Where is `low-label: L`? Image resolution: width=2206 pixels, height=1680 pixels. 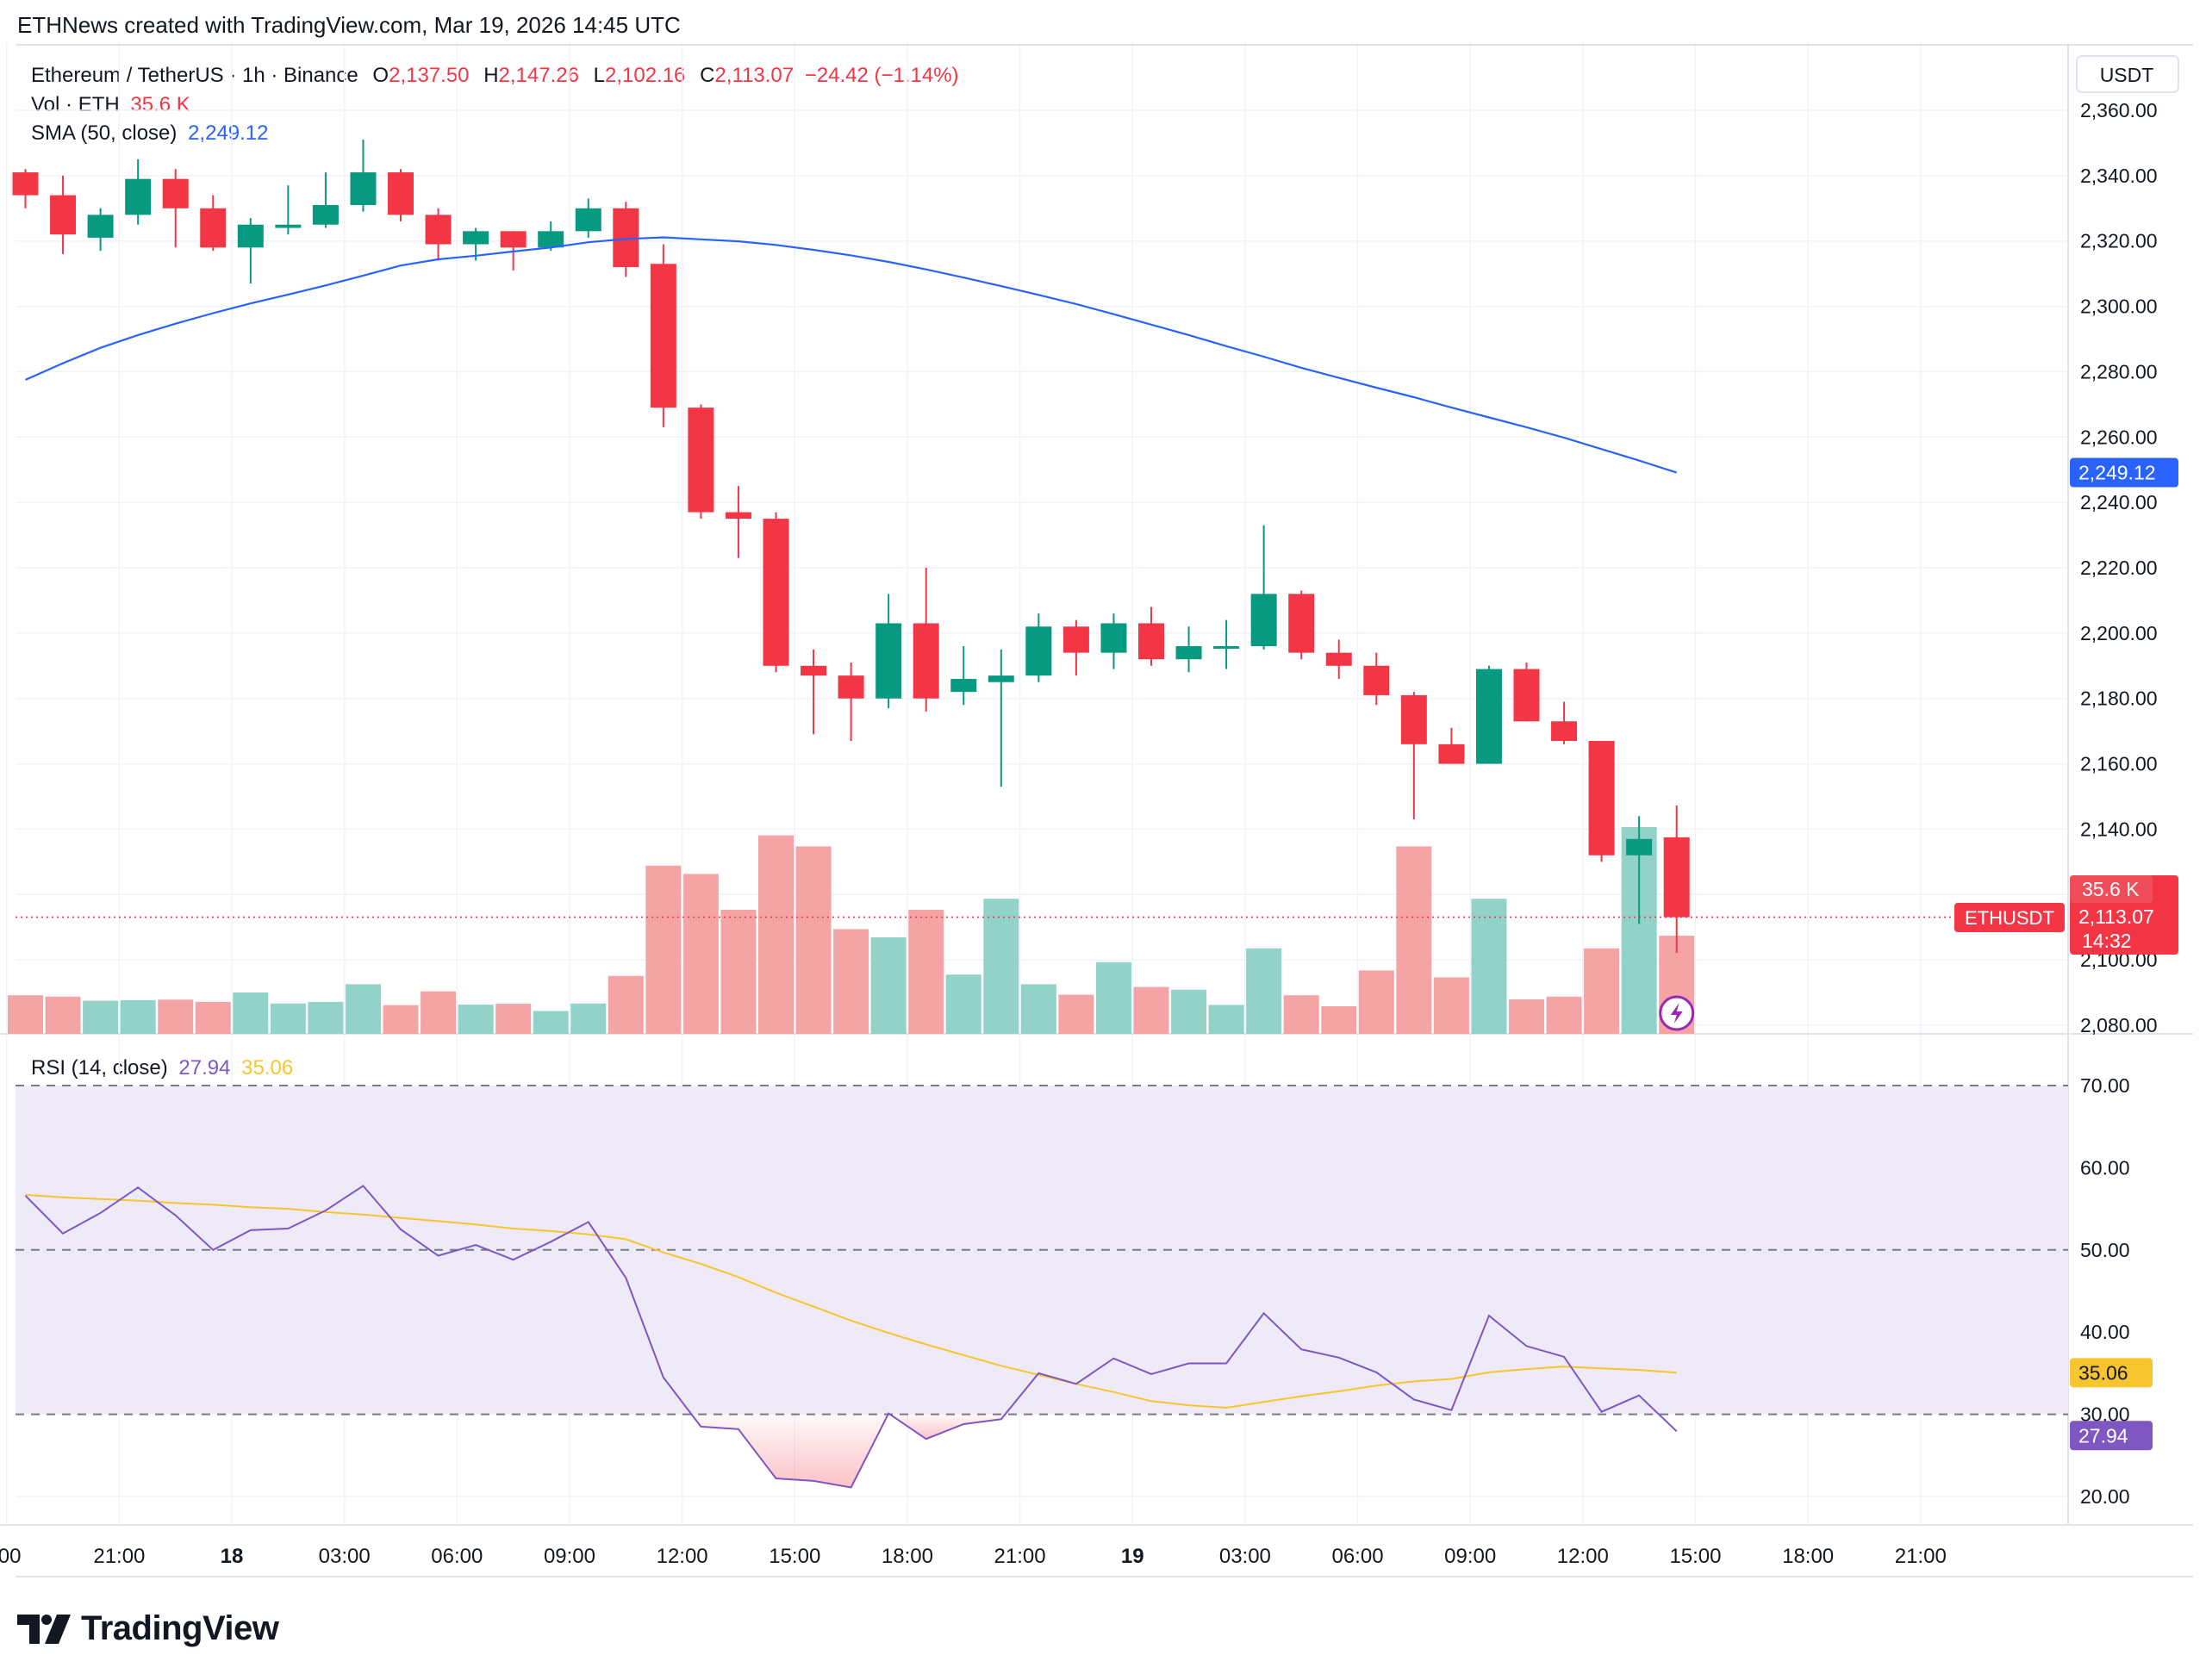 low-label: L is located at coordinates (599, 76).